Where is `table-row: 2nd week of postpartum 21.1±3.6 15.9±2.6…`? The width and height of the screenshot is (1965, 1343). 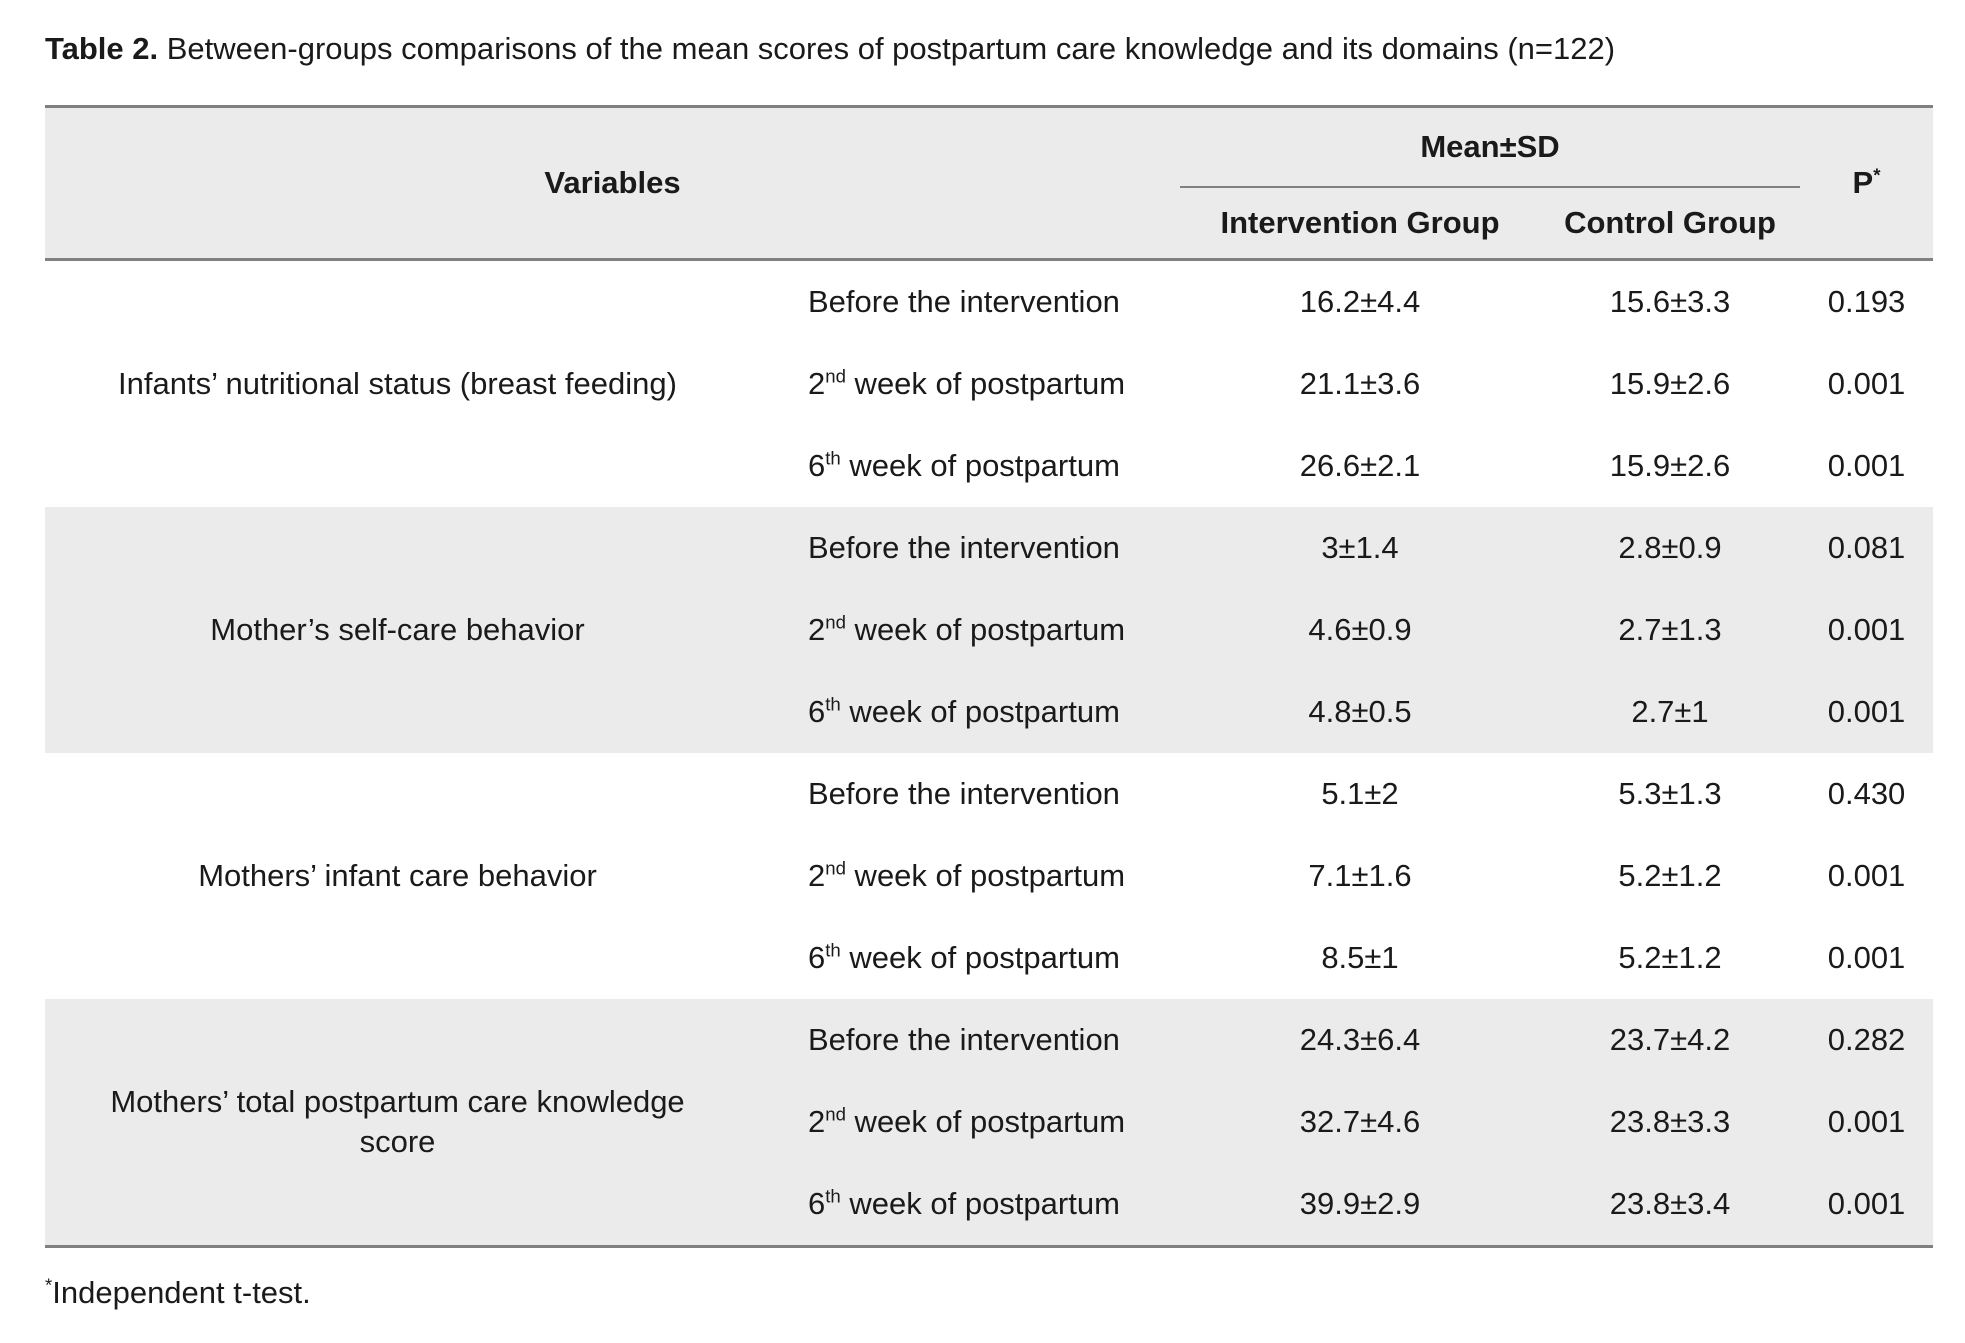 table-row: 2nd week of postpartum 21.1±3.6 15.9±2.6… is located at coordinates (989, 384).